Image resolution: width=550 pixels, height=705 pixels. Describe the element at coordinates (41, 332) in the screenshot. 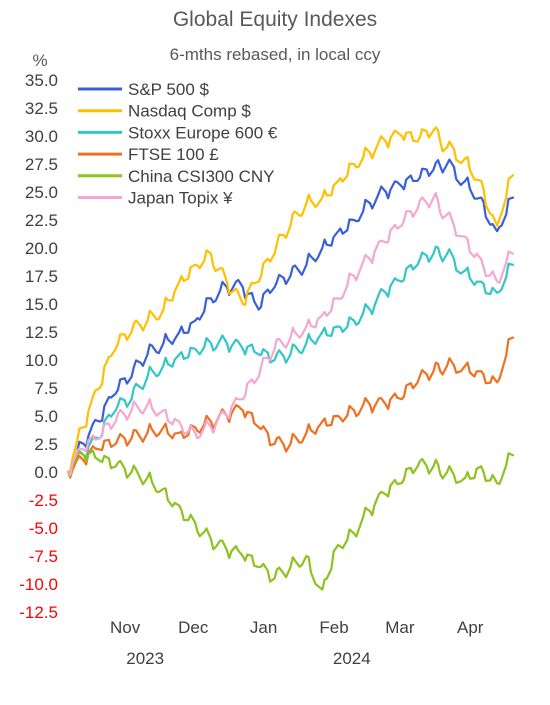

I see `y-tick-label: 12.5` at that location.